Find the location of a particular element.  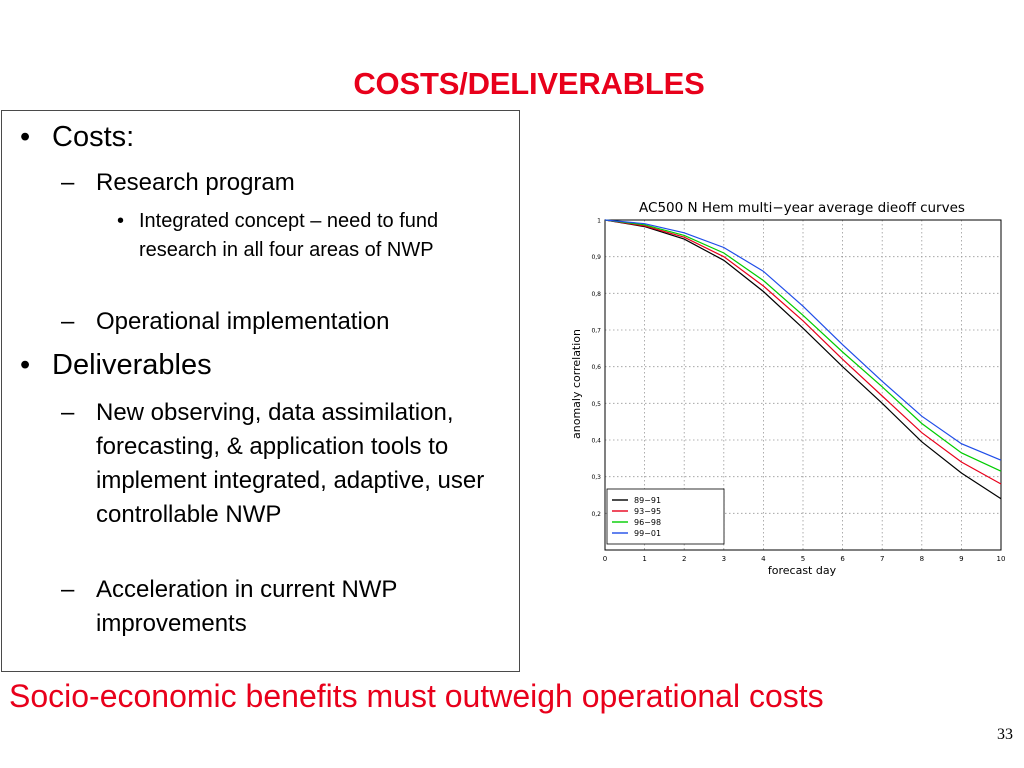

x-tick-label: 3 is located at coordinates (724, 559).